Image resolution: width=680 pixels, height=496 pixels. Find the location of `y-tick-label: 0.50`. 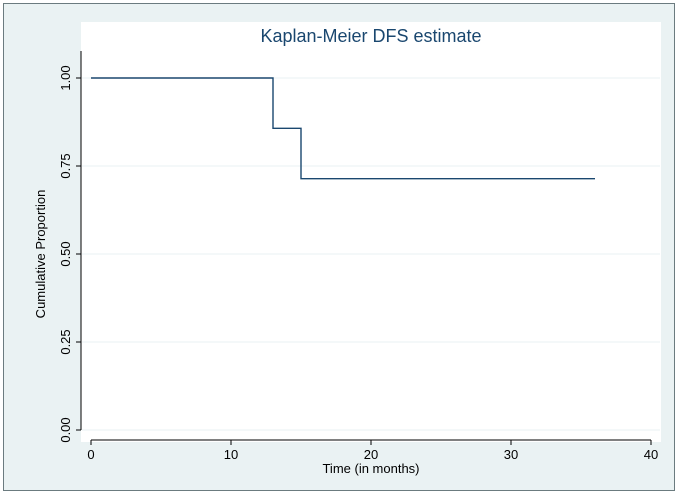

y-tick-label: 0.50 is located at coordinates (65, 253).